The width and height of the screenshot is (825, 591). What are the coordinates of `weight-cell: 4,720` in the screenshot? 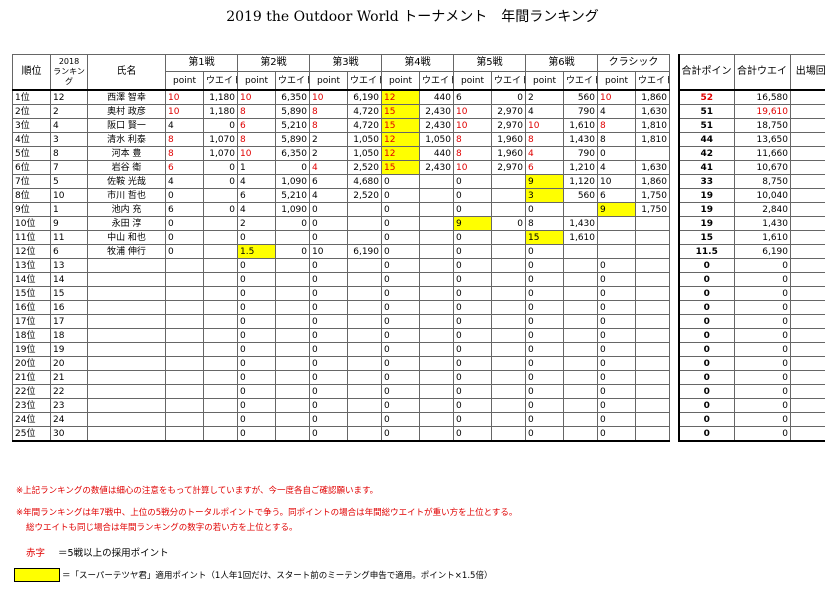 It's located at (364, 125).